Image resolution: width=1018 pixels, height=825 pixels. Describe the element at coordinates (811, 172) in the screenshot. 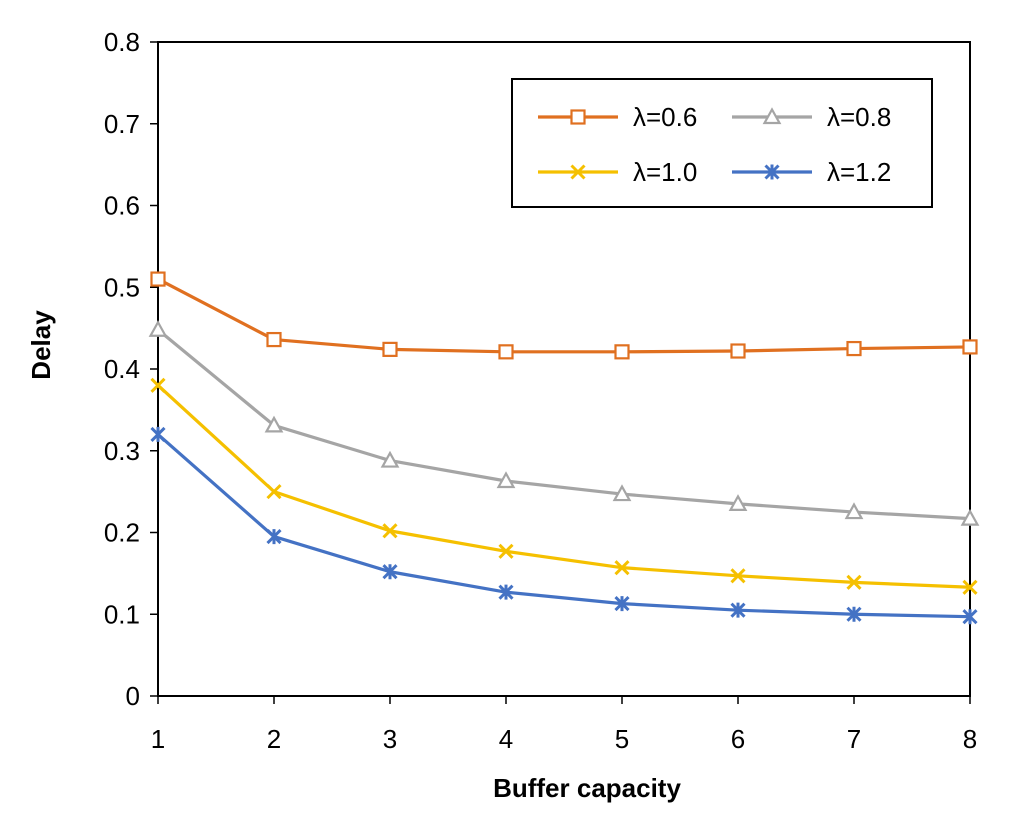

I see `legend-item: λ=1.2` at that location.